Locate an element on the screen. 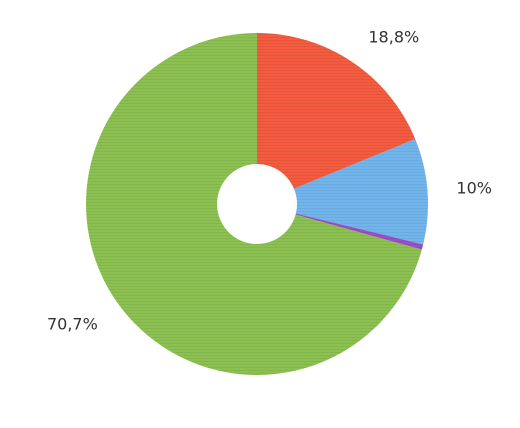 The image size is (520, 428). data-label: 70,7% is located at coordinates (72, 324).